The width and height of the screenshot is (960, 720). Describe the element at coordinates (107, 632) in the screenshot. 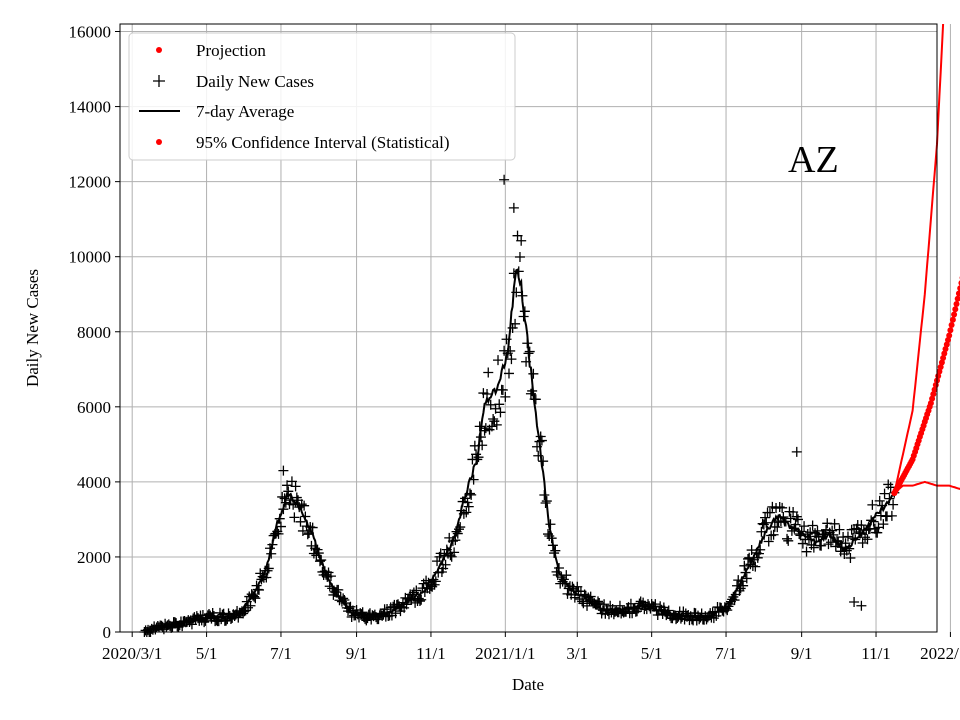

I see `y-tick-label: 0` at that location.